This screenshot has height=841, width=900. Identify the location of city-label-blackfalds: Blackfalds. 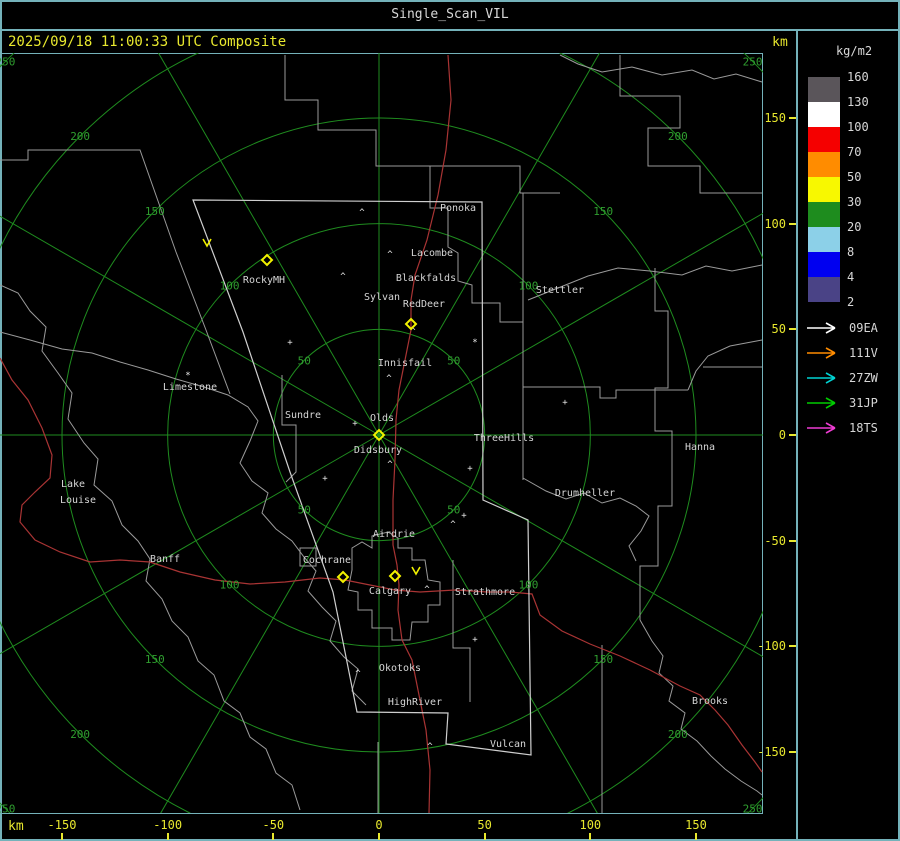
(426, 278).